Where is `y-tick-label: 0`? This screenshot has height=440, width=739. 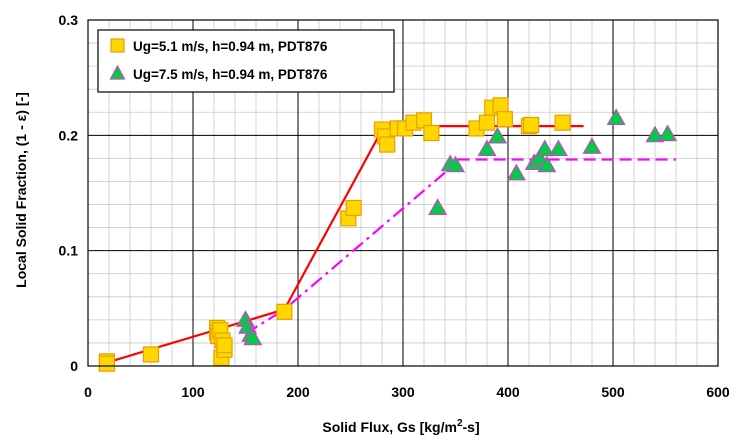
y-tick-label: 0 is located at coordinates (74, 366).